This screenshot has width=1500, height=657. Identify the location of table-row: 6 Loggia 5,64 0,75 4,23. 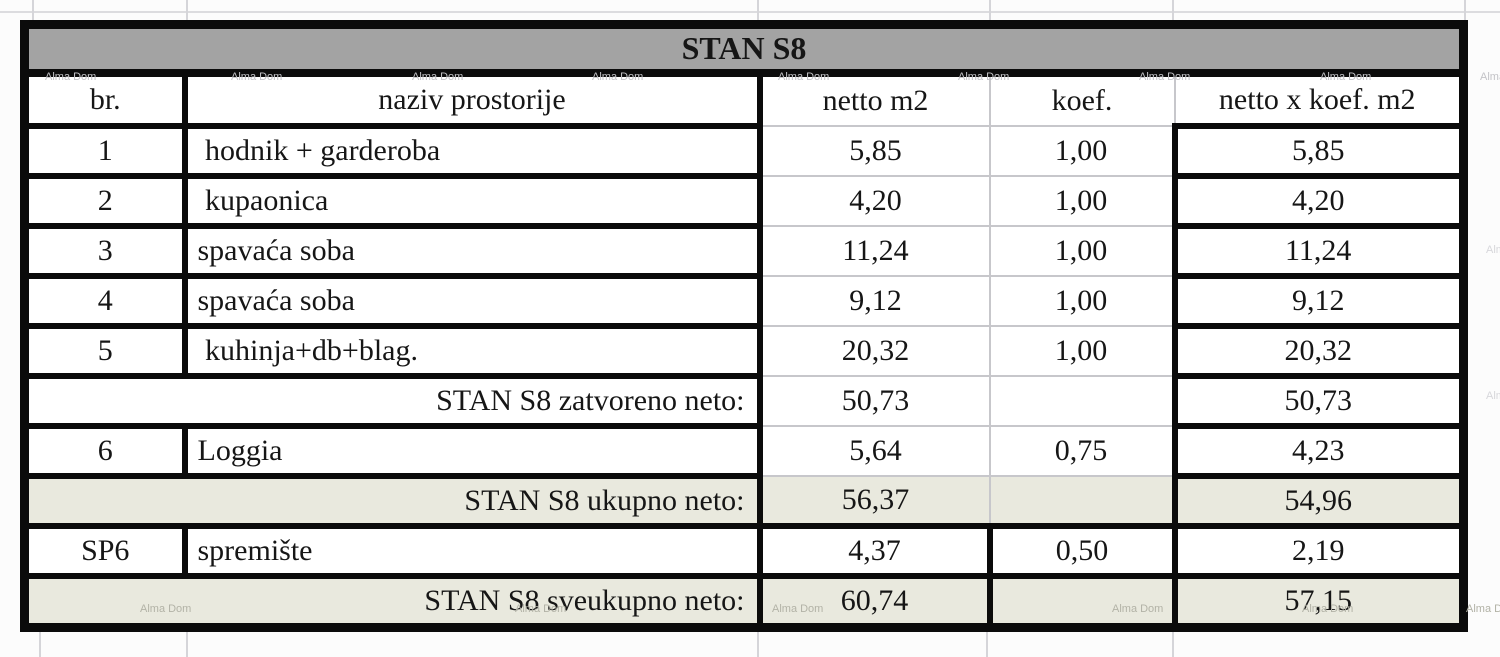
(744, 451).